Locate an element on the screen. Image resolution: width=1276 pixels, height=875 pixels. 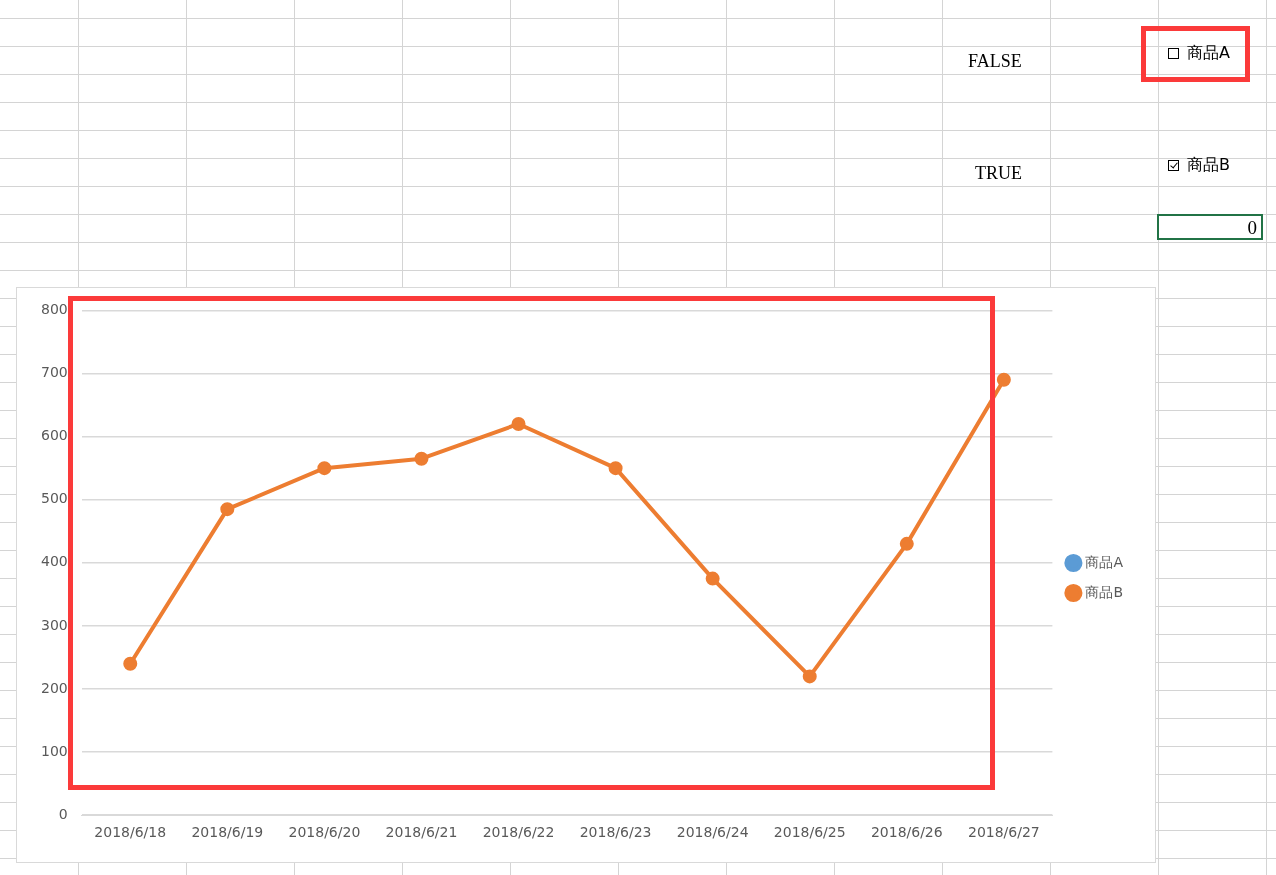
text: 0 is located at coordinates (1210, 227).